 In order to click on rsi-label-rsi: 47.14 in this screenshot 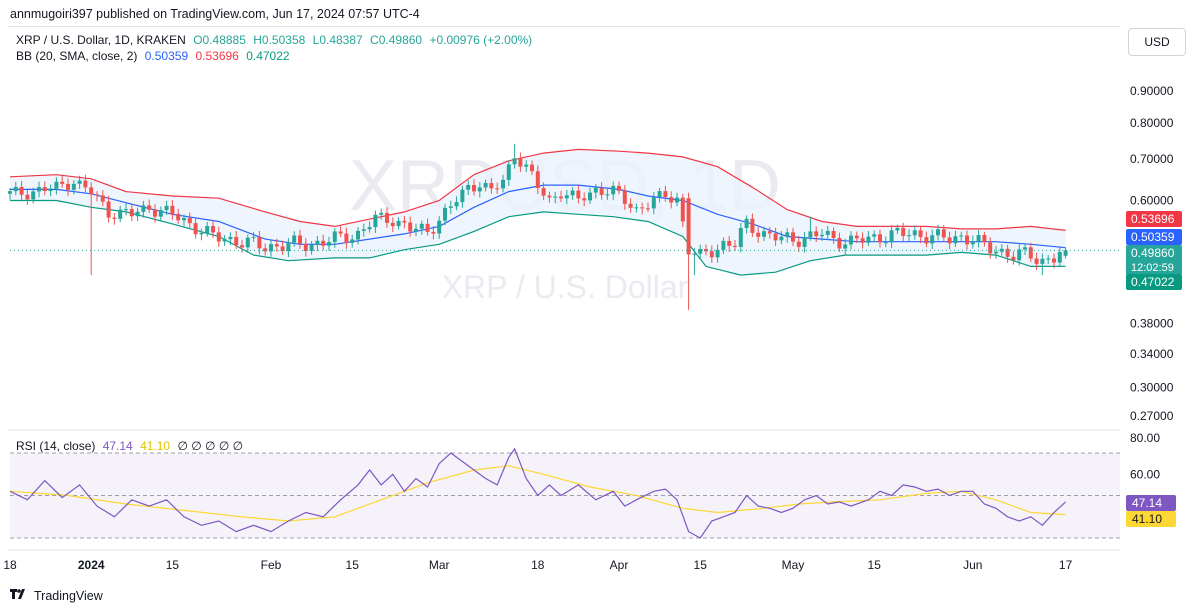, I will do `click(1147, 503)`.